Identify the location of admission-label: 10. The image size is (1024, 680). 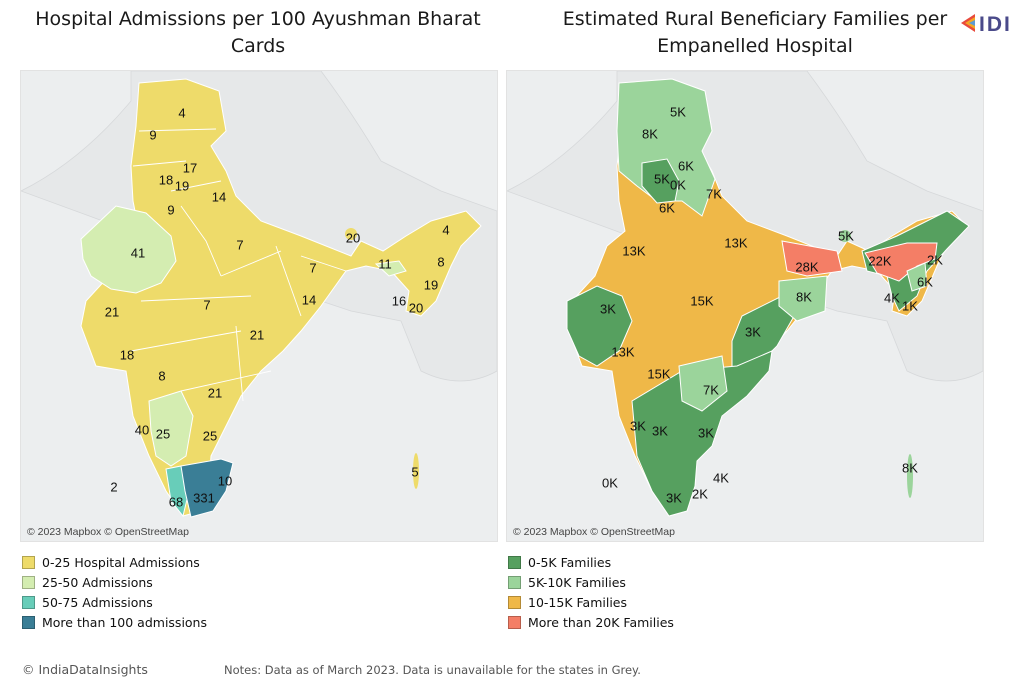
(225, 480).